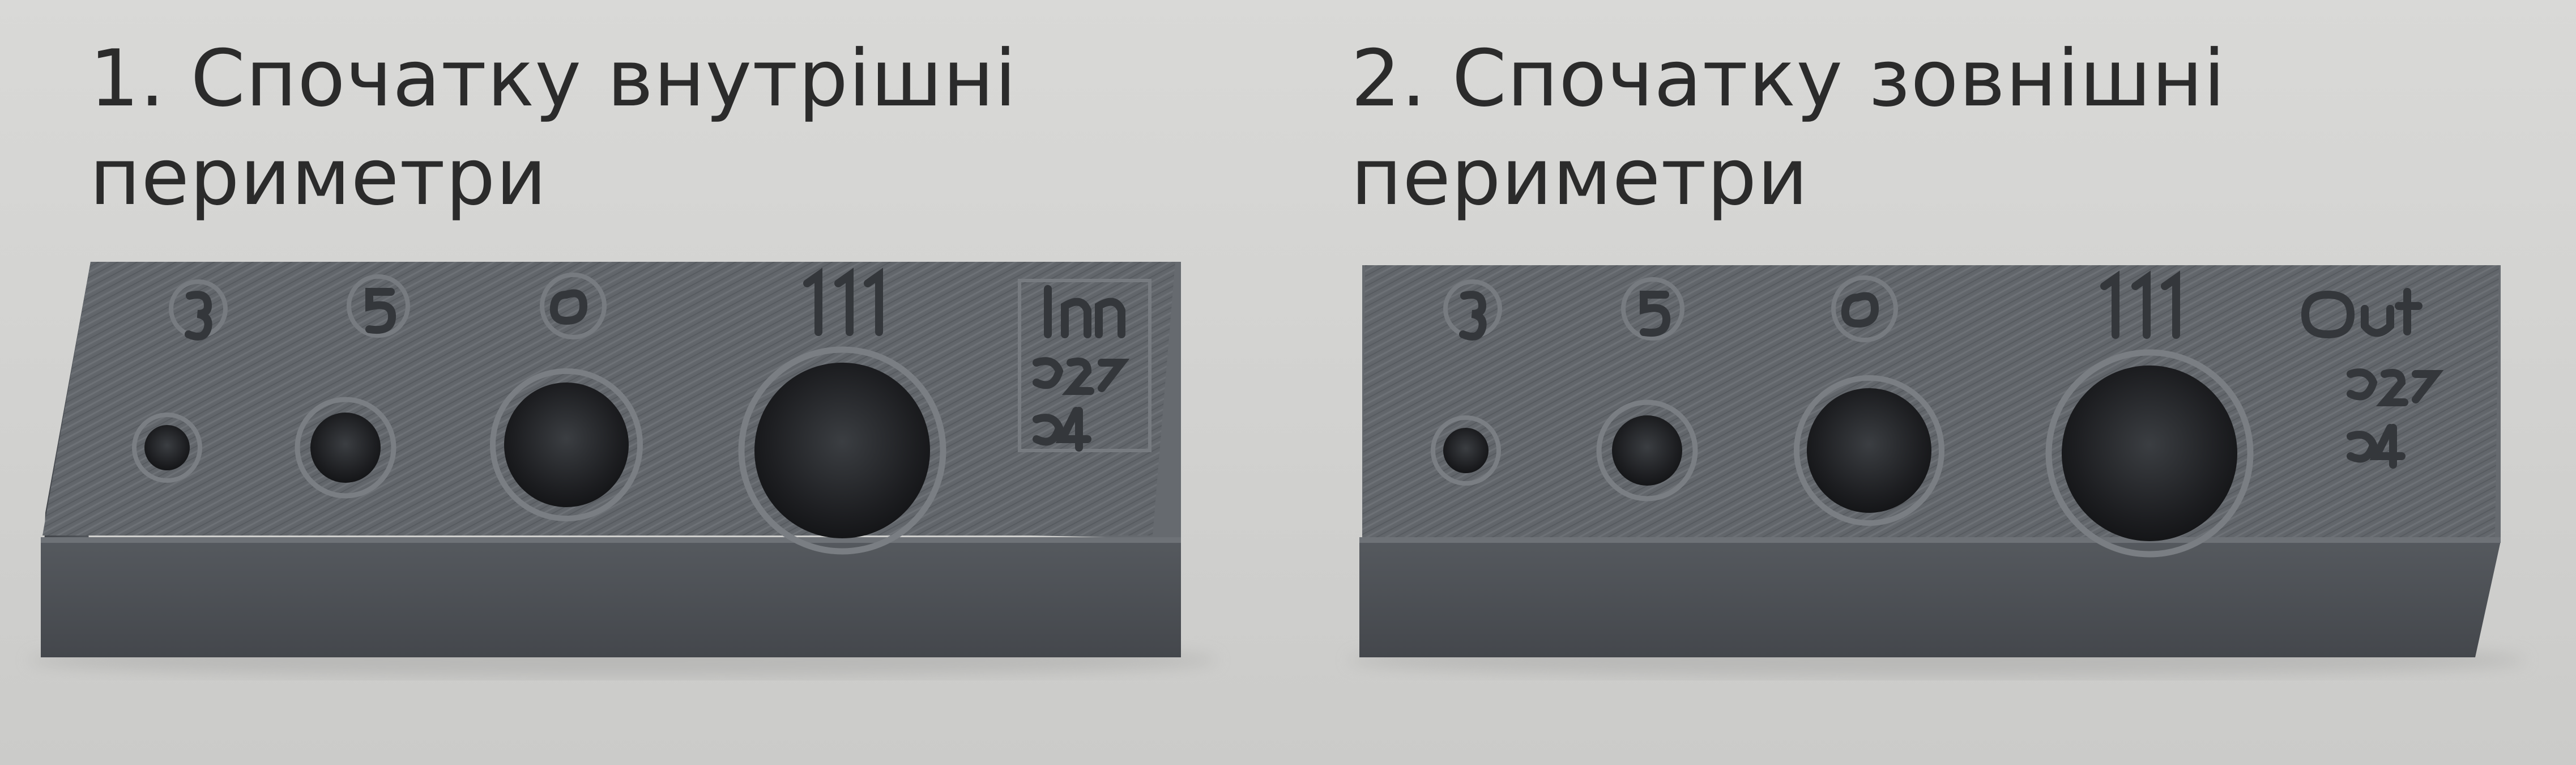 This screenshot has height=765, width=2576. What do you see at coordinates (1788, 128) in the screenshot?
I see `caption-outer-perimeters-first: 2. Спочатку зовнішні периметри` at bounding box center [1788, 128].